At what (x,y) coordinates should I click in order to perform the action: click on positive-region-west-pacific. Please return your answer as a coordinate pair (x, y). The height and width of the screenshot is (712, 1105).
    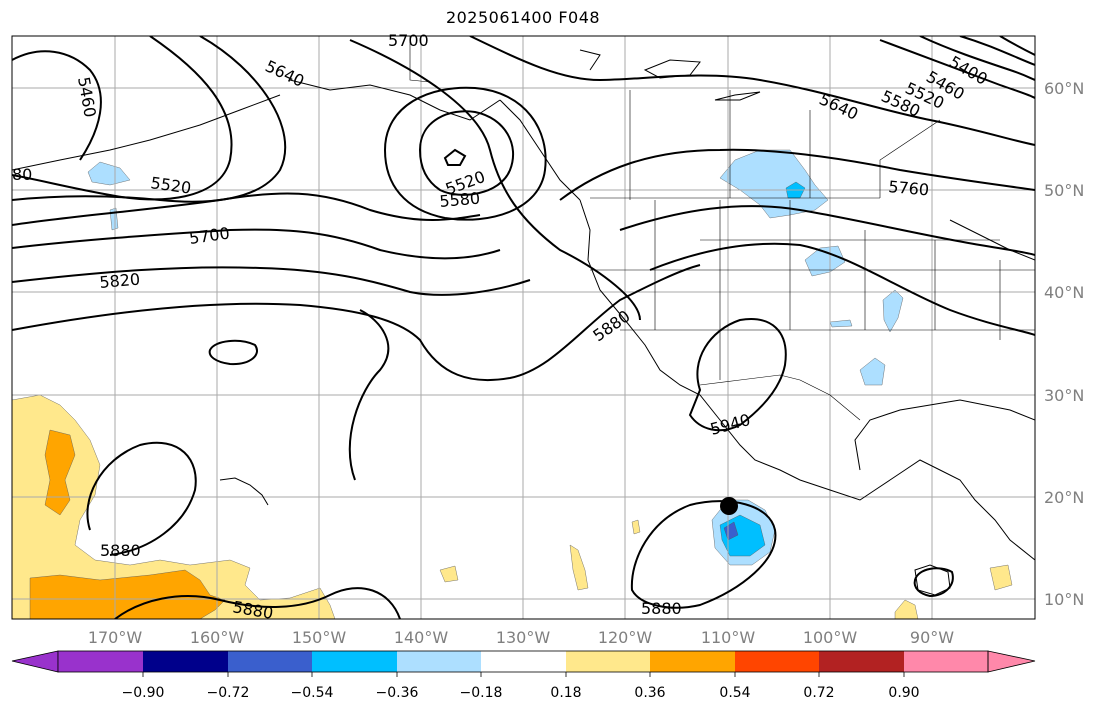
    Looking at the image, I should click on (174, 506).